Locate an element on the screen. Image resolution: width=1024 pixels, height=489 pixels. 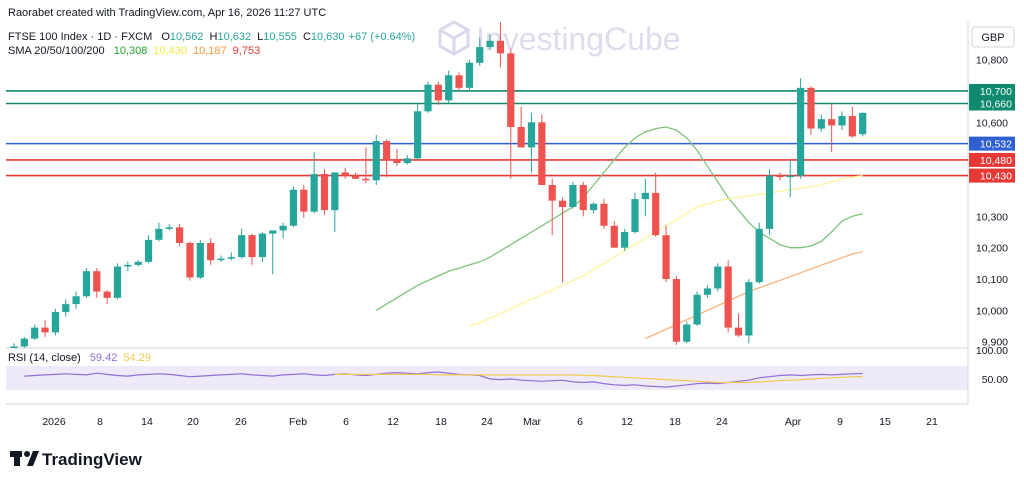
price-tick-label: 10,300 is located at coordinates (992, 217).